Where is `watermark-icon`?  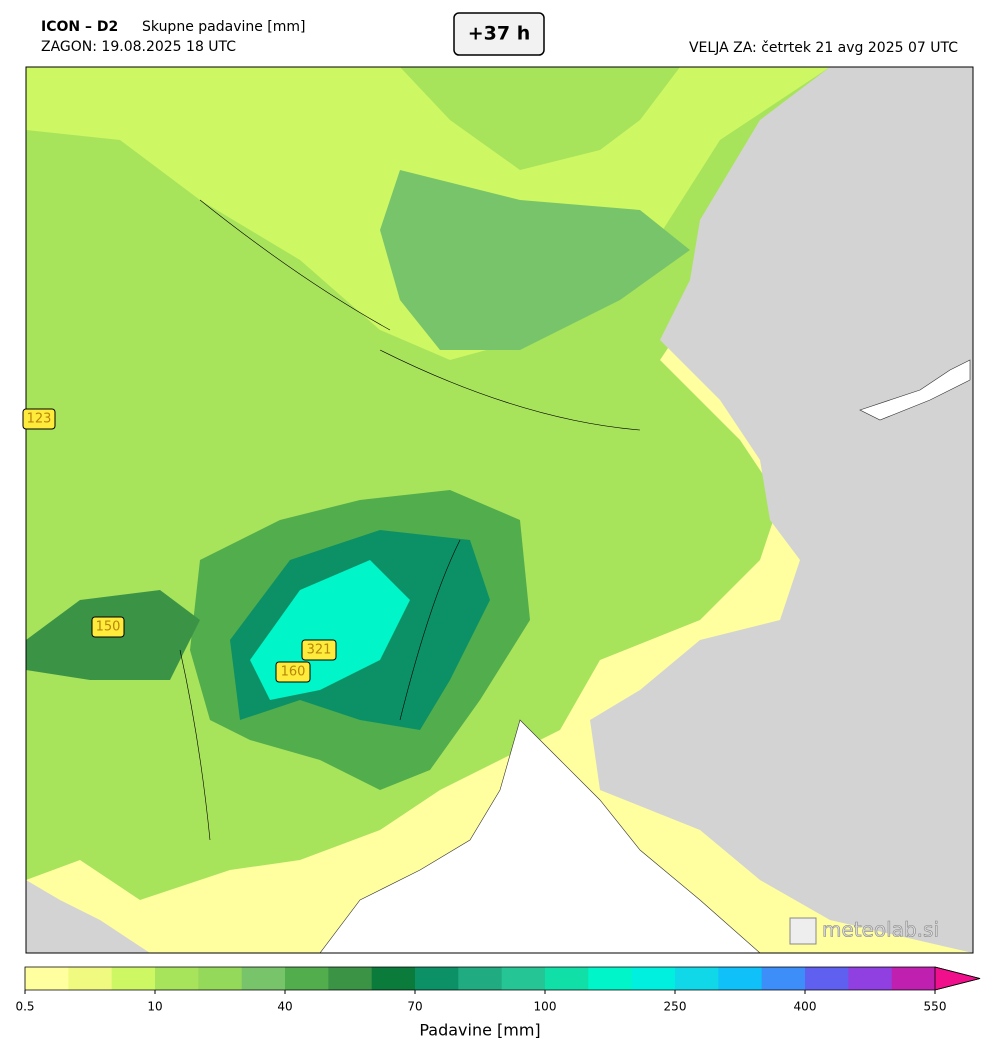
watermark-icon is located at coordinates (803, 931).